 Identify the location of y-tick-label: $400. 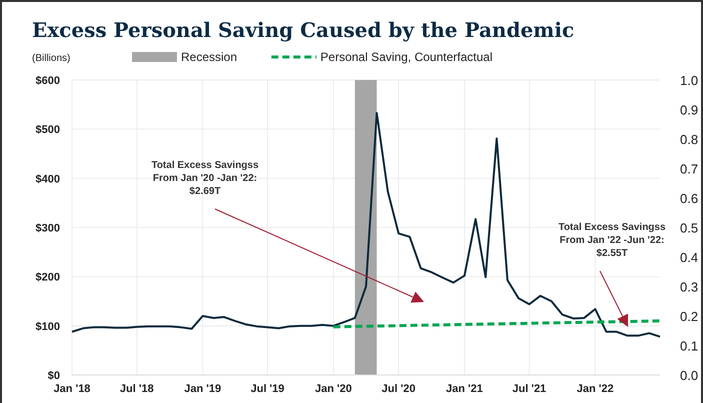
(48, 179).